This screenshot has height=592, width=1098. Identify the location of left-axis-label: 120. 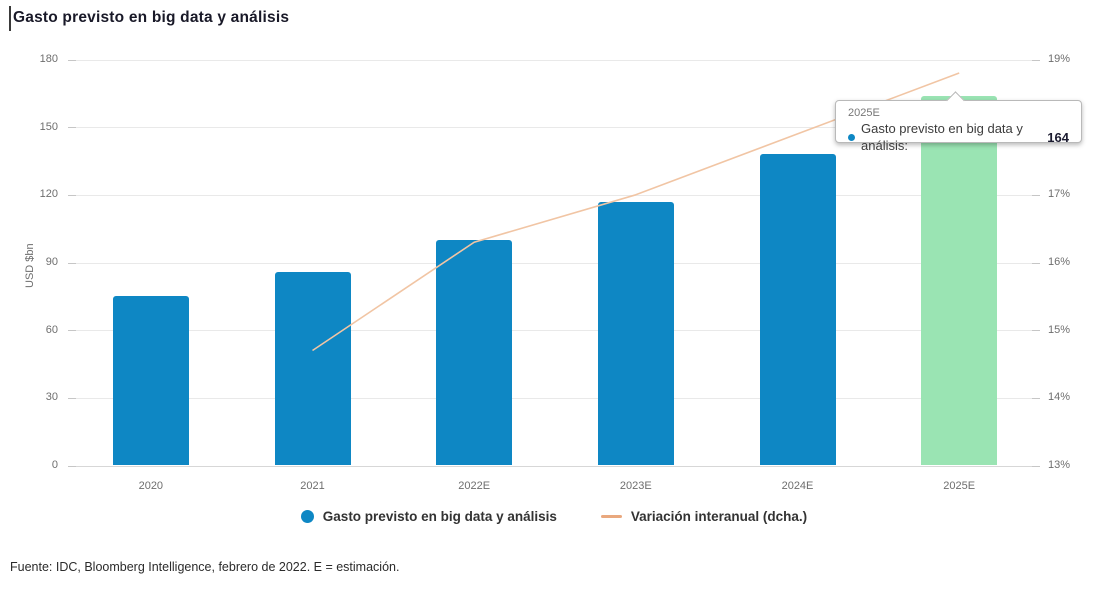
(48, 194).